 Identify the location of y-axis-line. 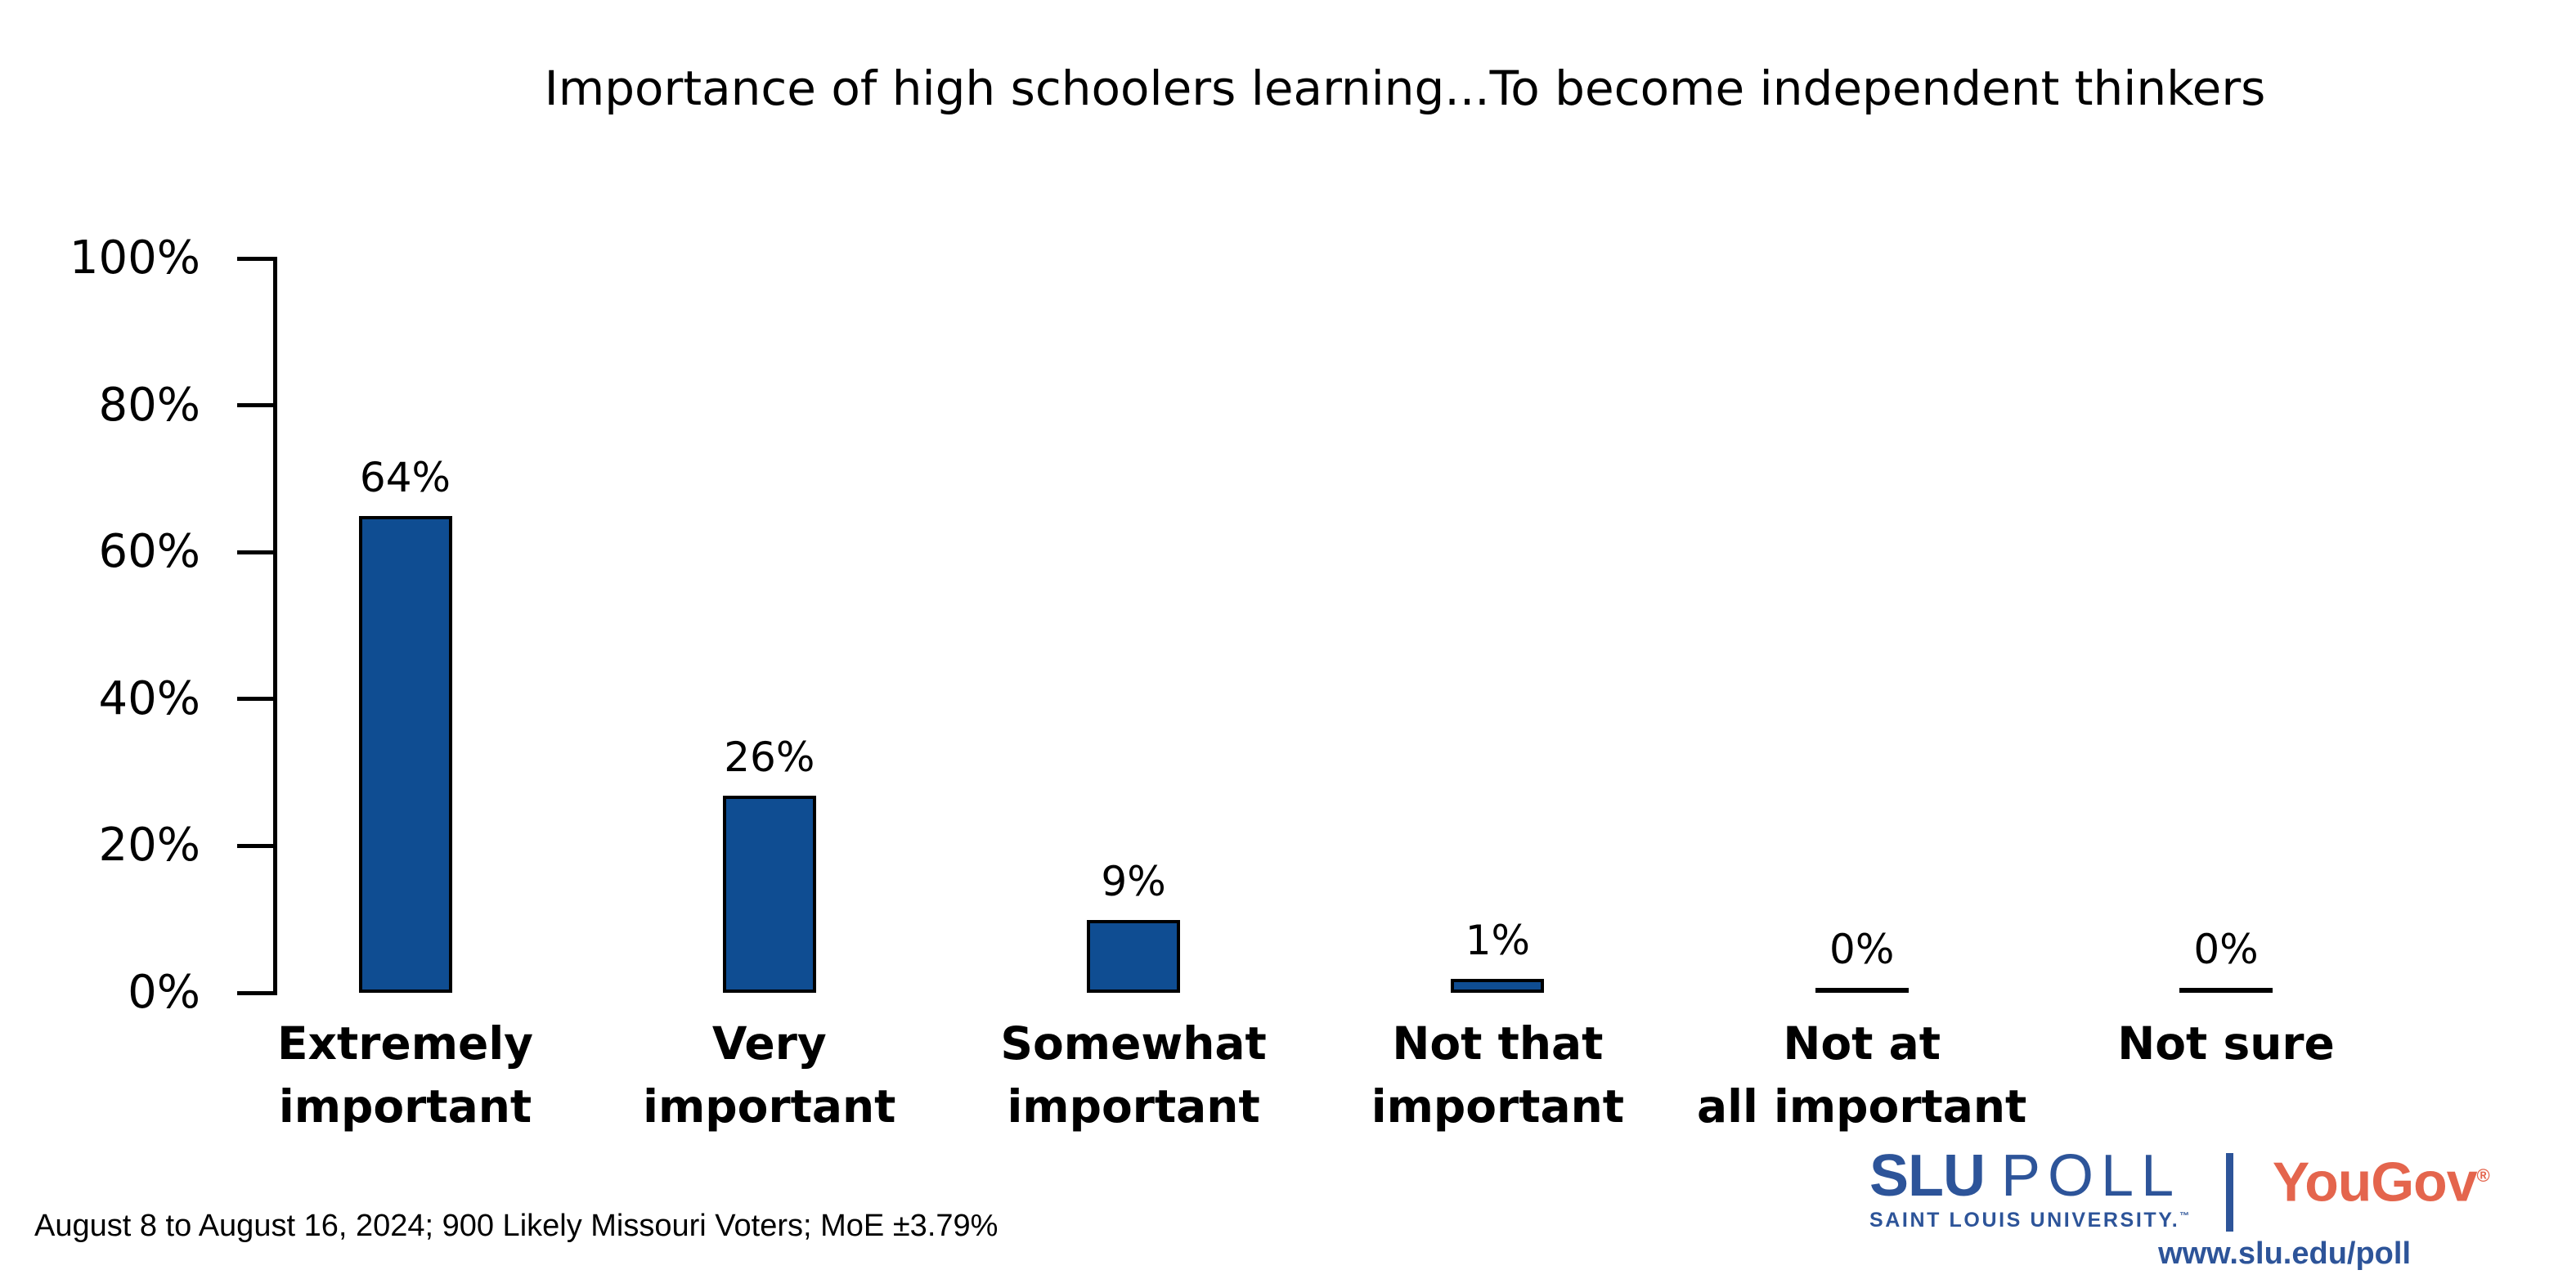
(275, 626).